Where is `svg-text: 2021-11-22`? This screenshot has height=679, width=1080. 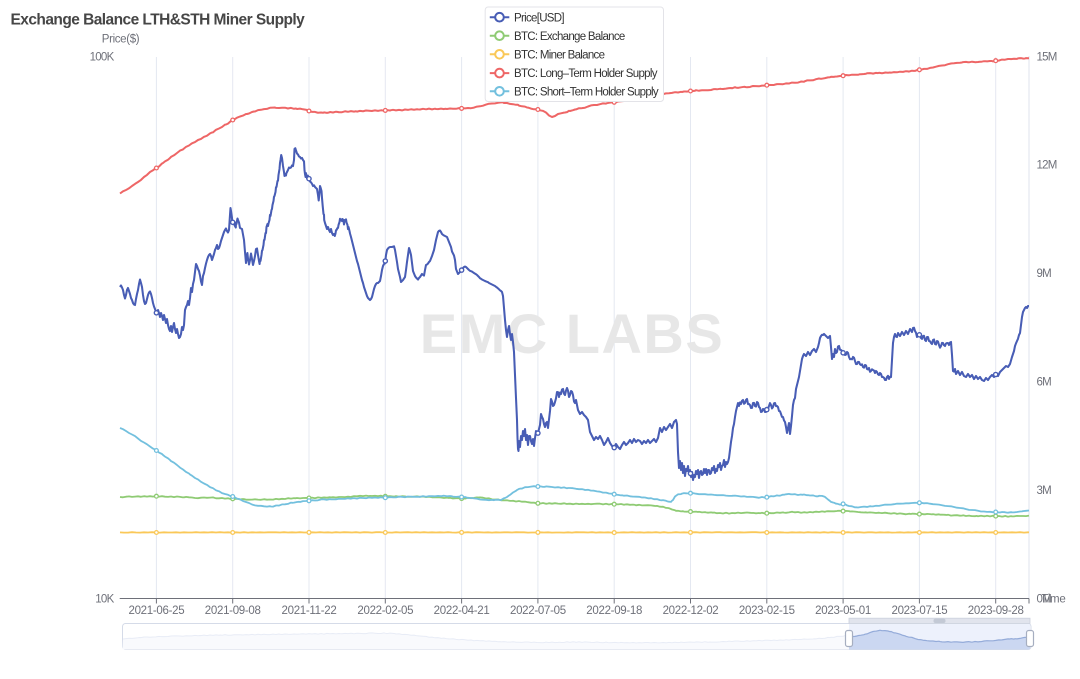 svg-text: 2021-11-22 is located at coordinates (309, 611).